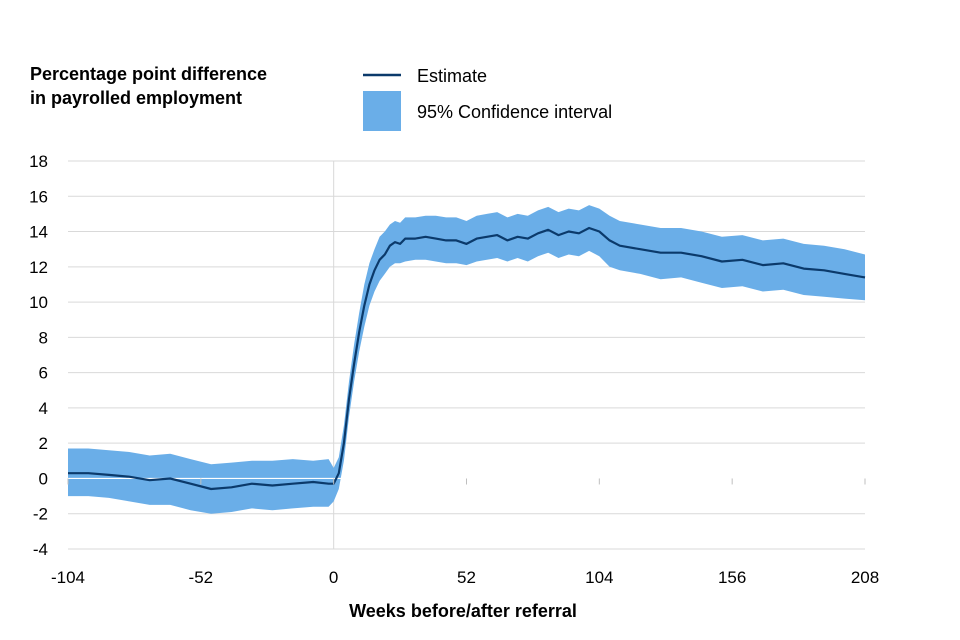 This screenshot has height=640, width=960. What do you see at coordinates (43, 443) in the screenshot?
I see `y-tick-label: 2` at bounding box center [43, 443].